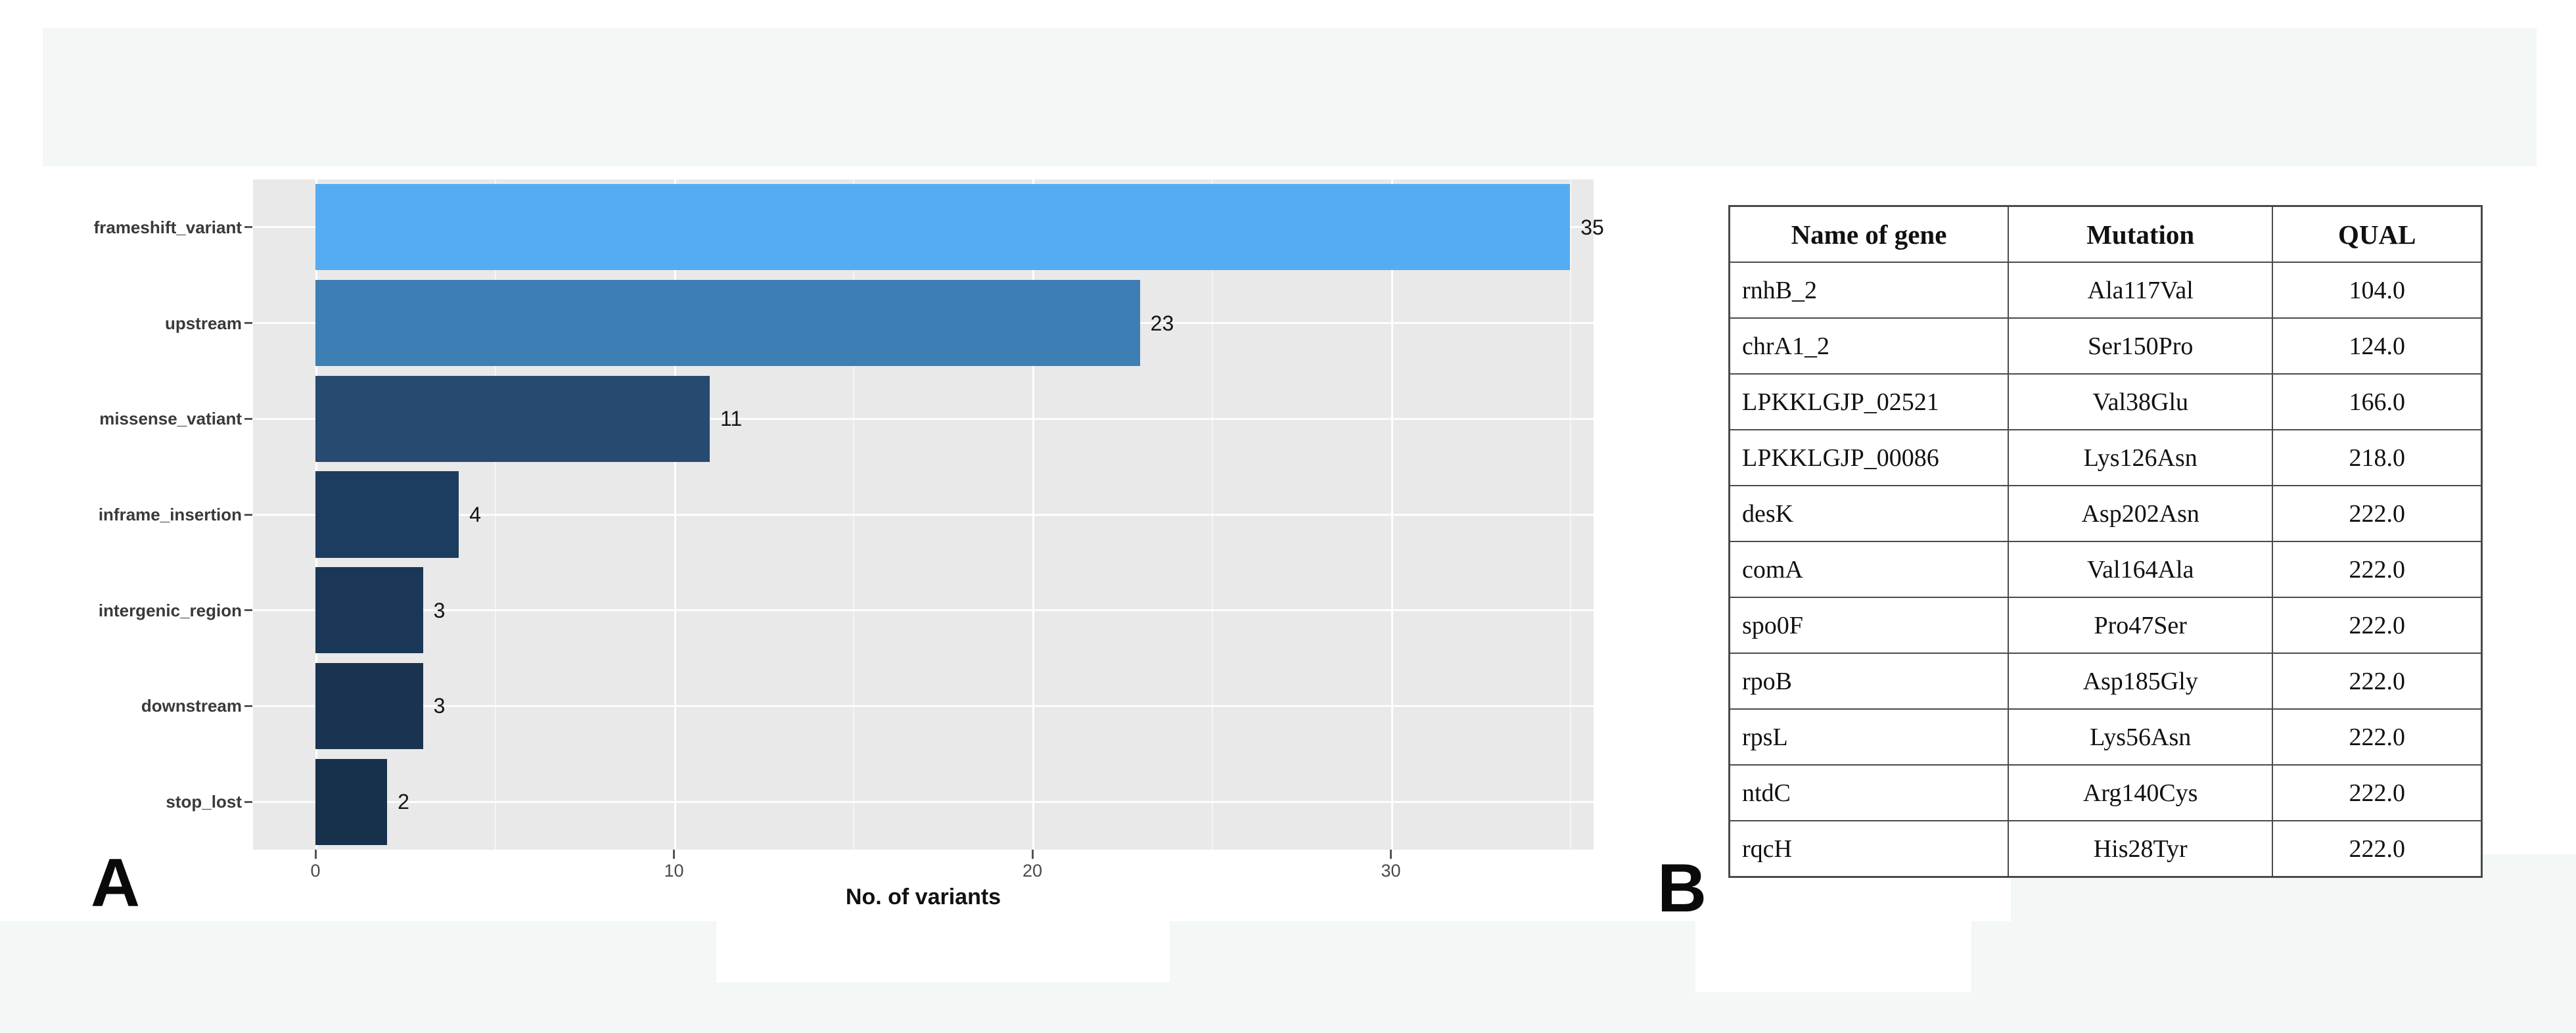 The height and width of the screenshot is (1033, 2576). Describe the element at coordinates (2140, 792) in the screenshot. I see `table-cell: Arg140Cys` at that location.